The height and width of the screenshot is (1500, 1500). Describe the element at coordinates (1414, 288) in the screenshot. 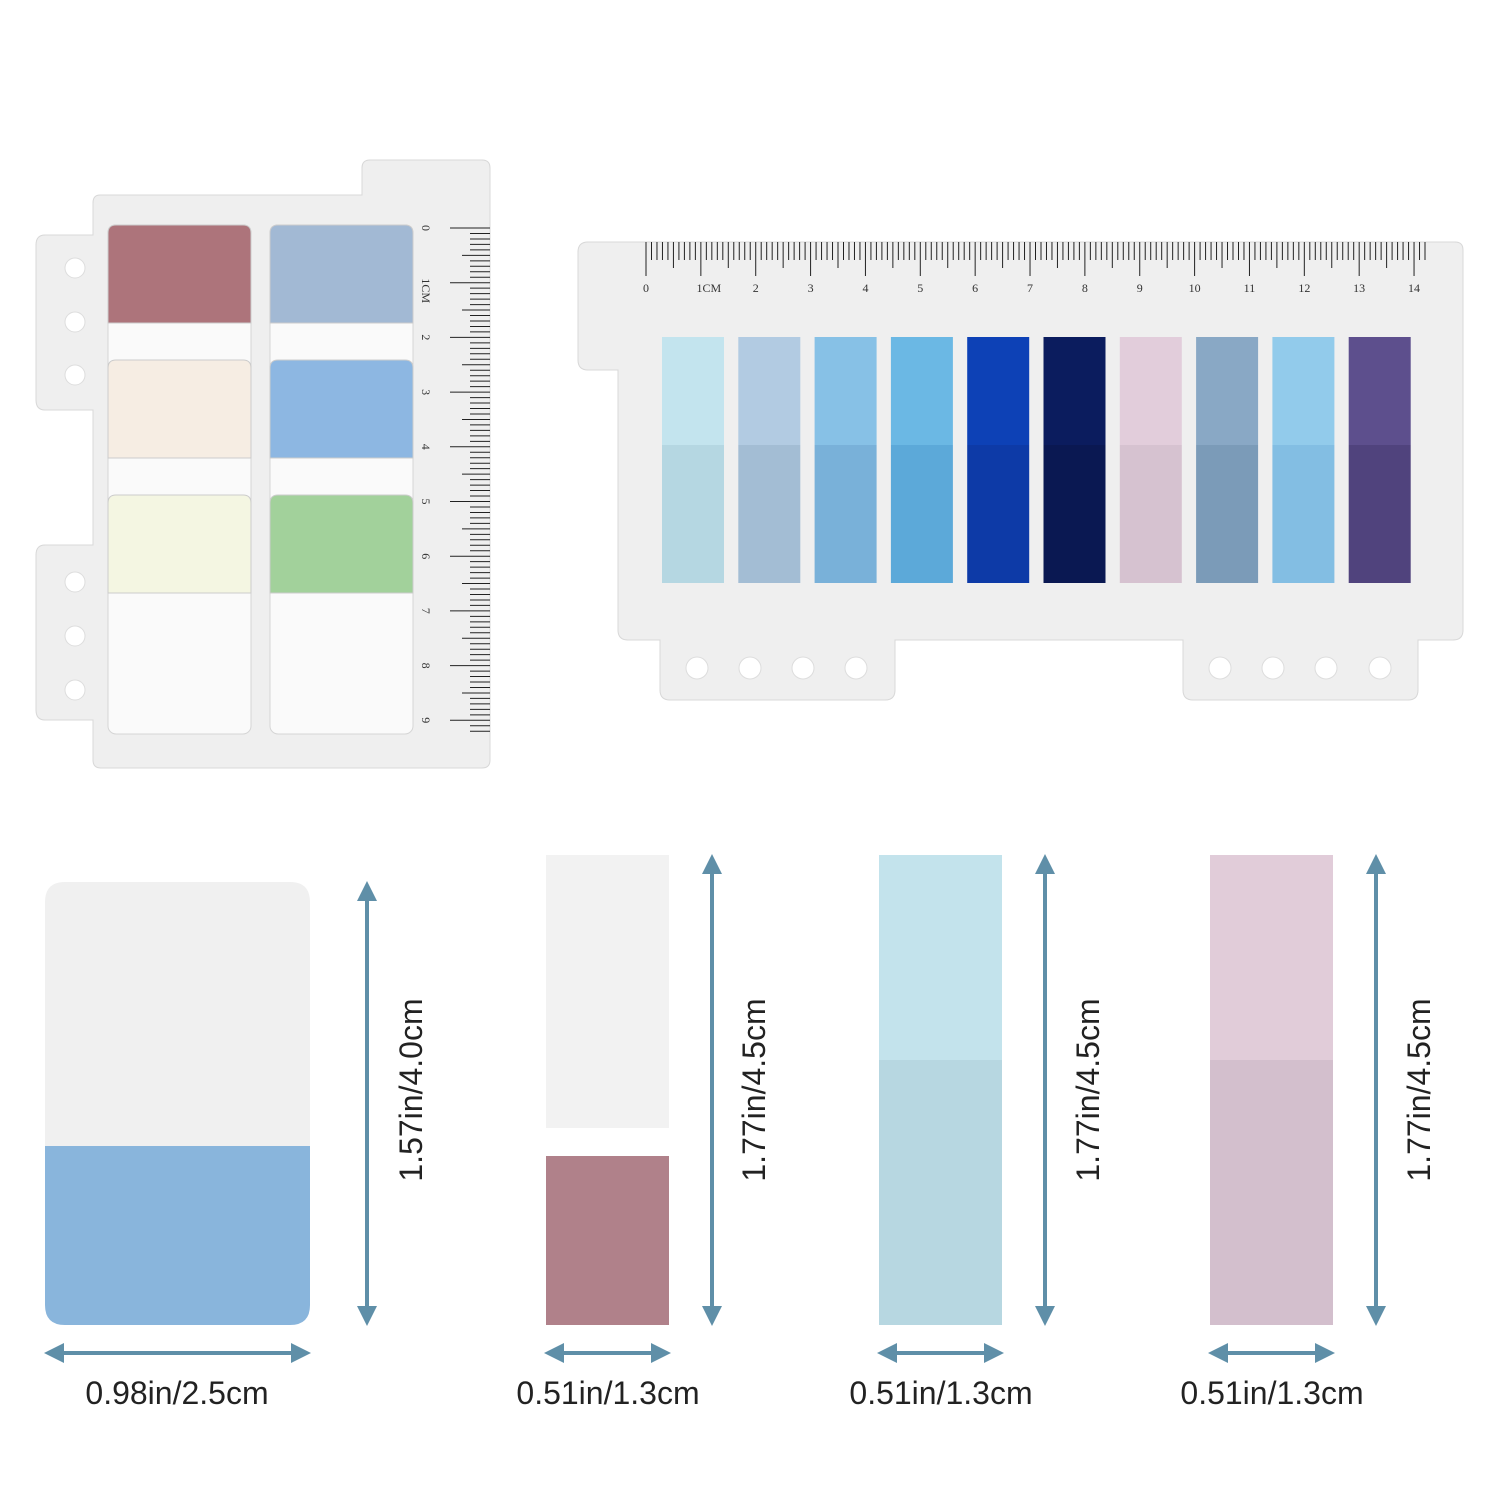

I see `ruler-label: 14` at that location.